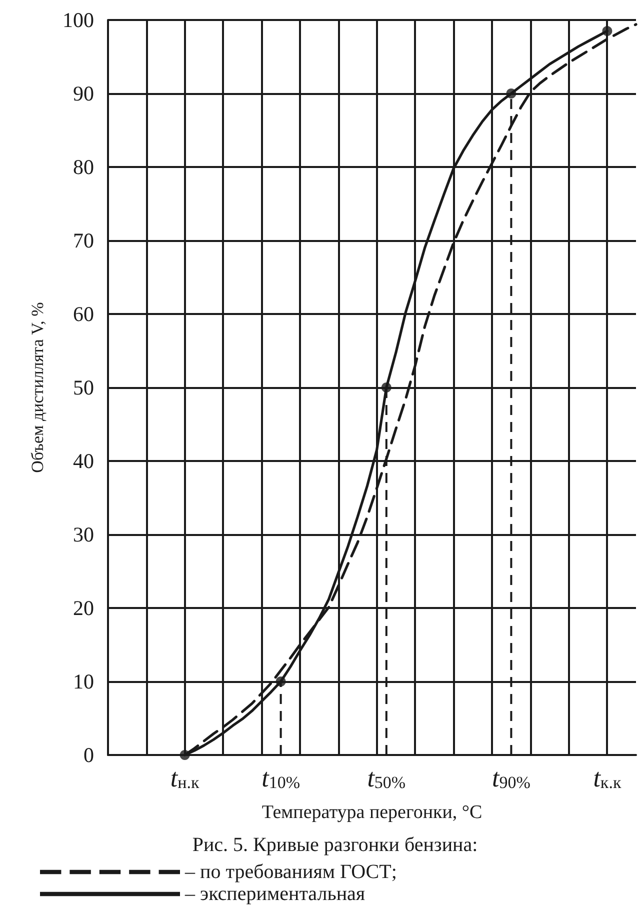 The image size is (639, 922). I want to click on legend-label: – по требованиям ГОСТ;, so click(290, 872).